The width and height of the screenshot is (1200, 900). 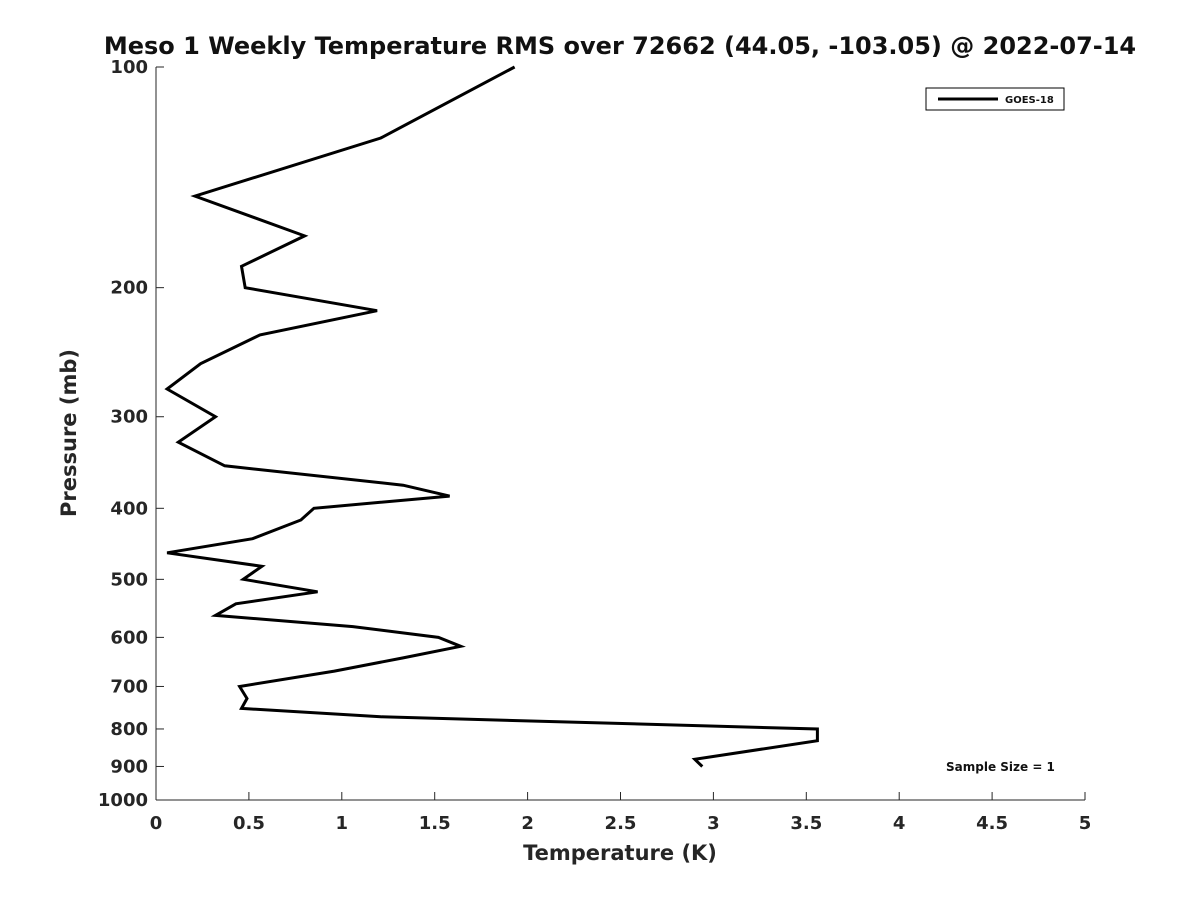 What do you see at coordinates (129, 729) in the screenshot?
I see `y-tick-label: 800` at bounding box center [129, 729].